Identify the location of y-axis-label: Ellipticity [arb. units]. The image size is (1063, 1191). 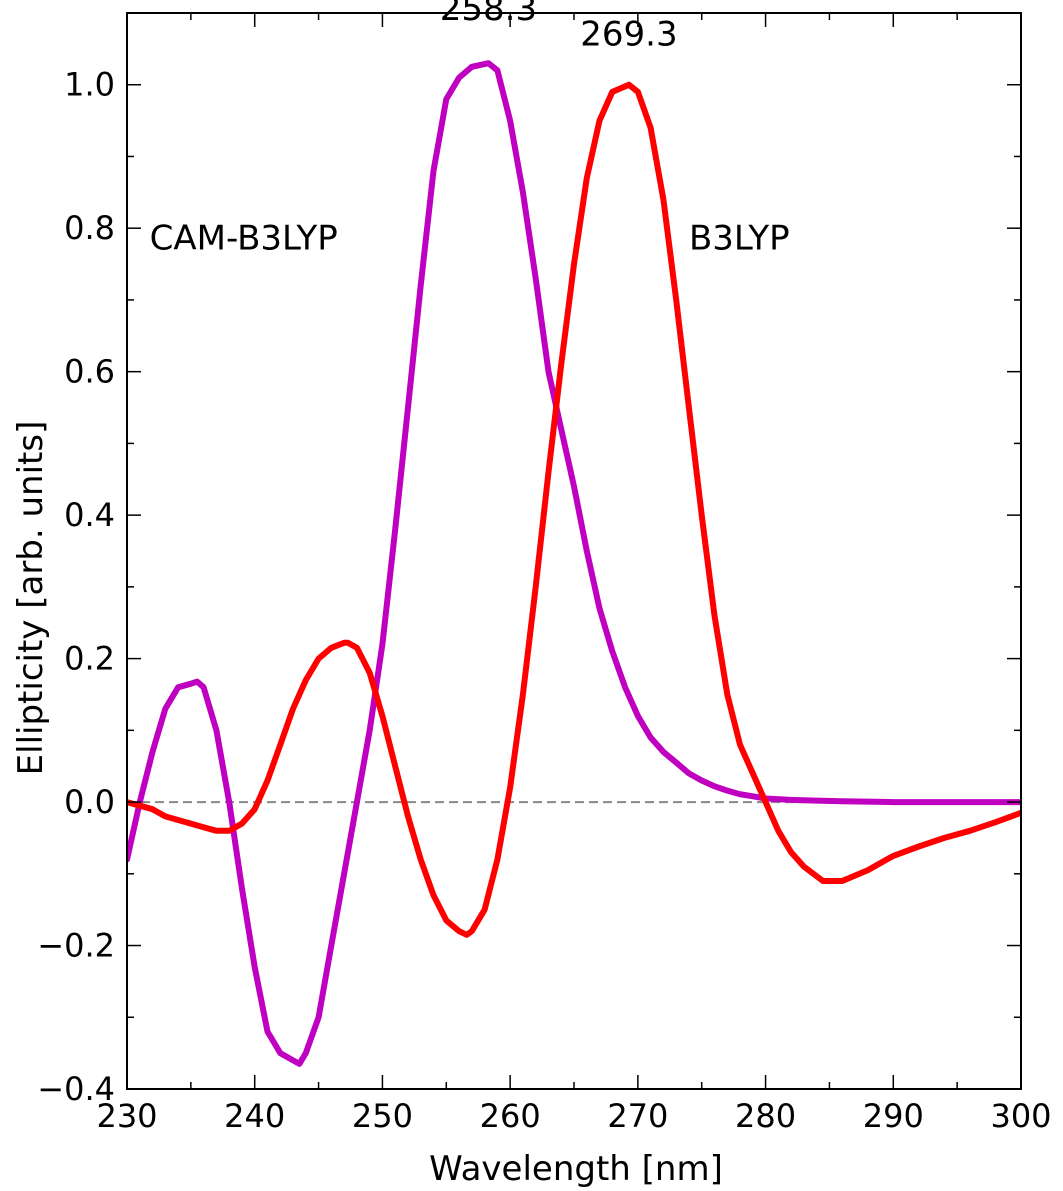
(31, 598).